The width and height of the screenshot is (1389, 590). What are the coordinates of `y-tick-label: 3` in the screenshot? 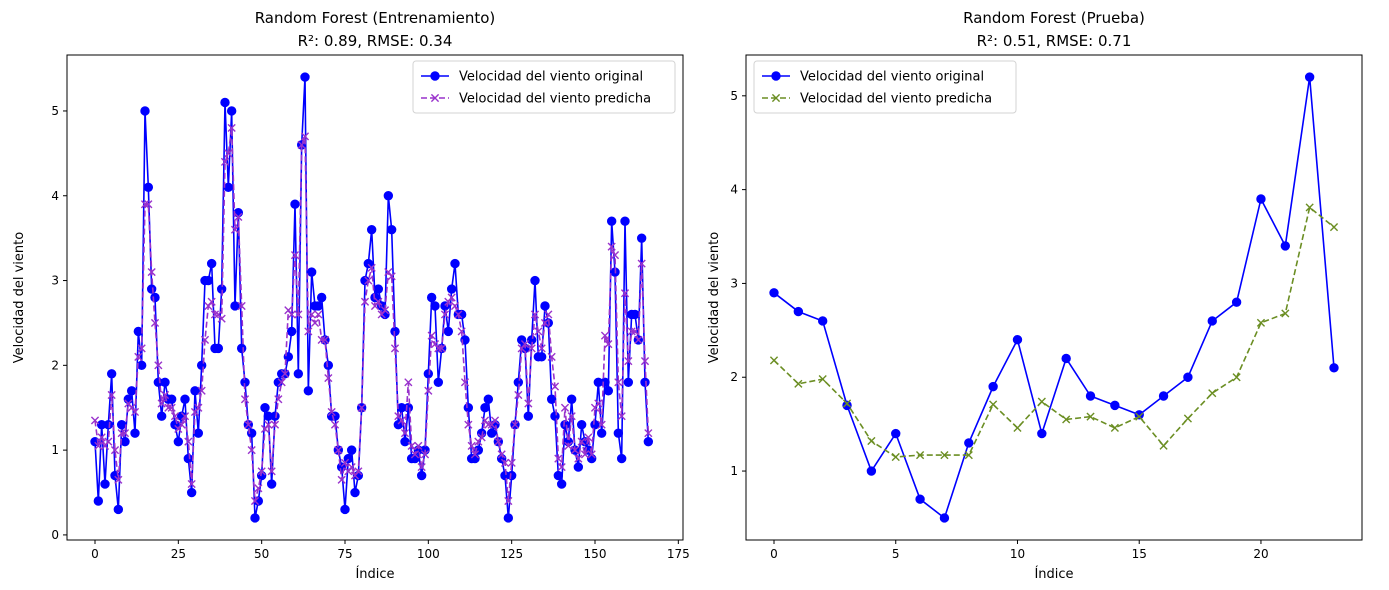 It's located at (734, 283).